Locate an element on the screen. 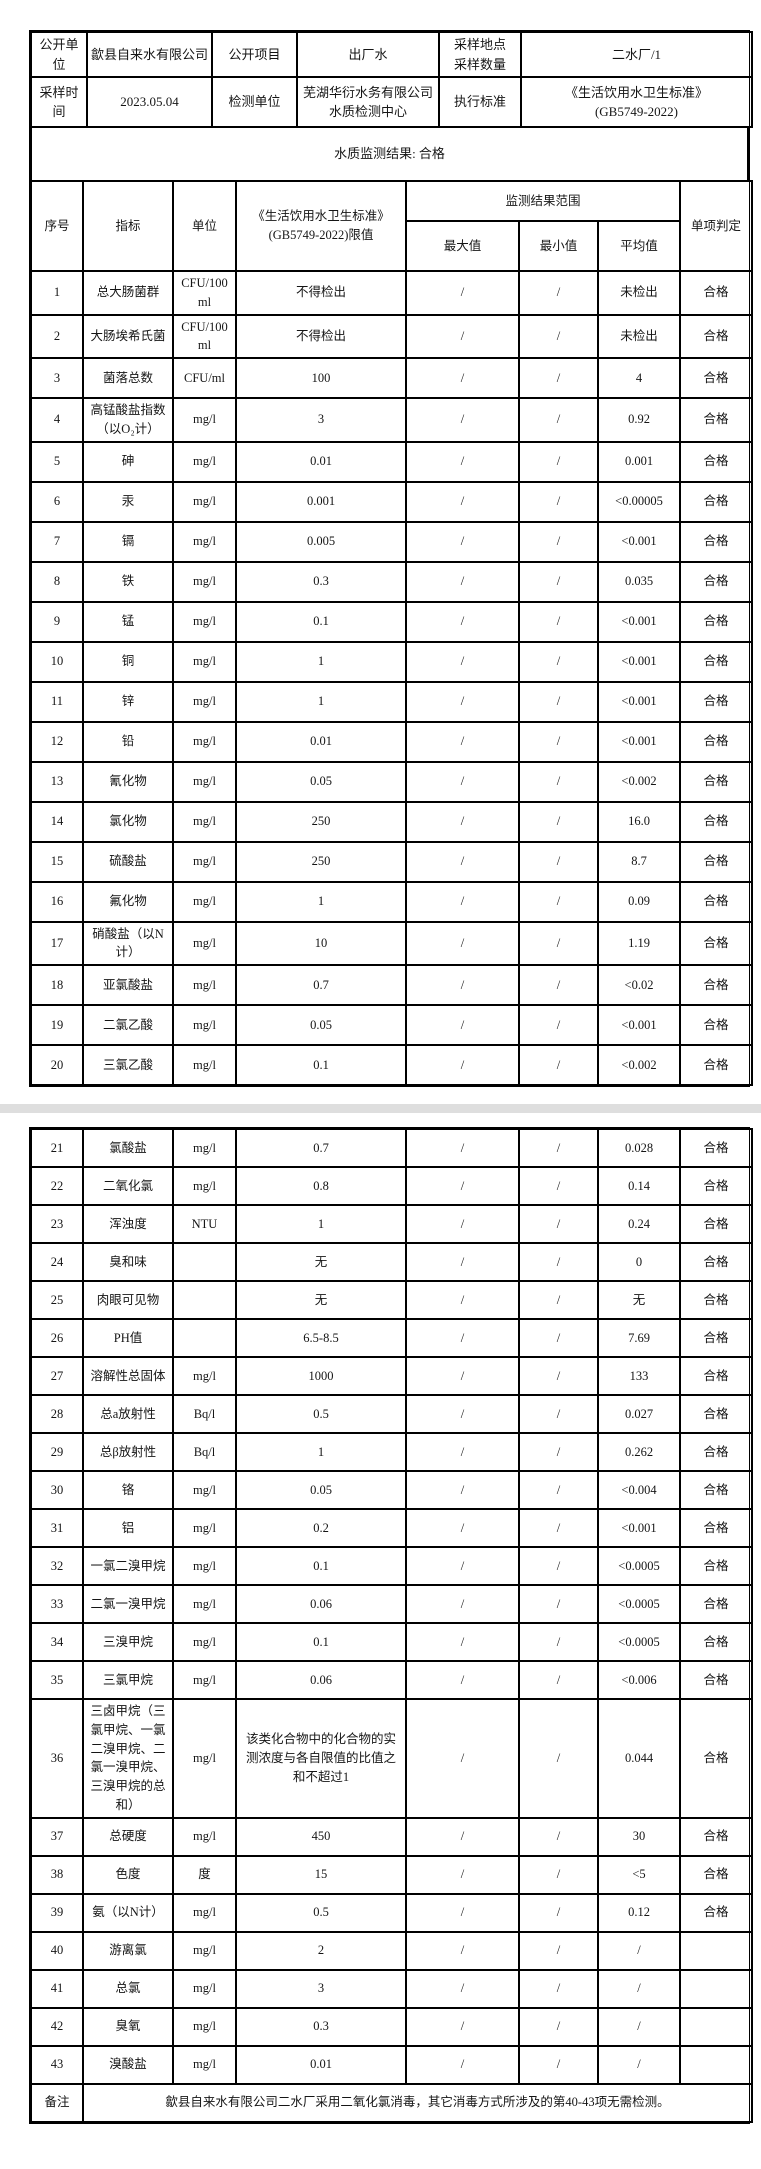  cell-limit: 0.8 is located at coordinates (321, 1186).